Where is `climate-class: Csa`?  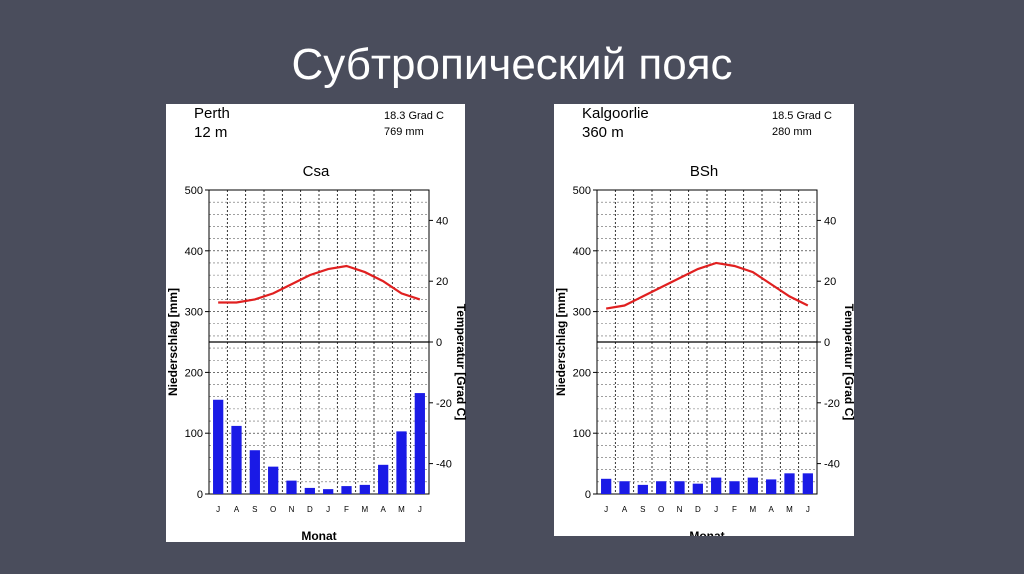
climate-class: Csa is located at coordinates (316, 171).